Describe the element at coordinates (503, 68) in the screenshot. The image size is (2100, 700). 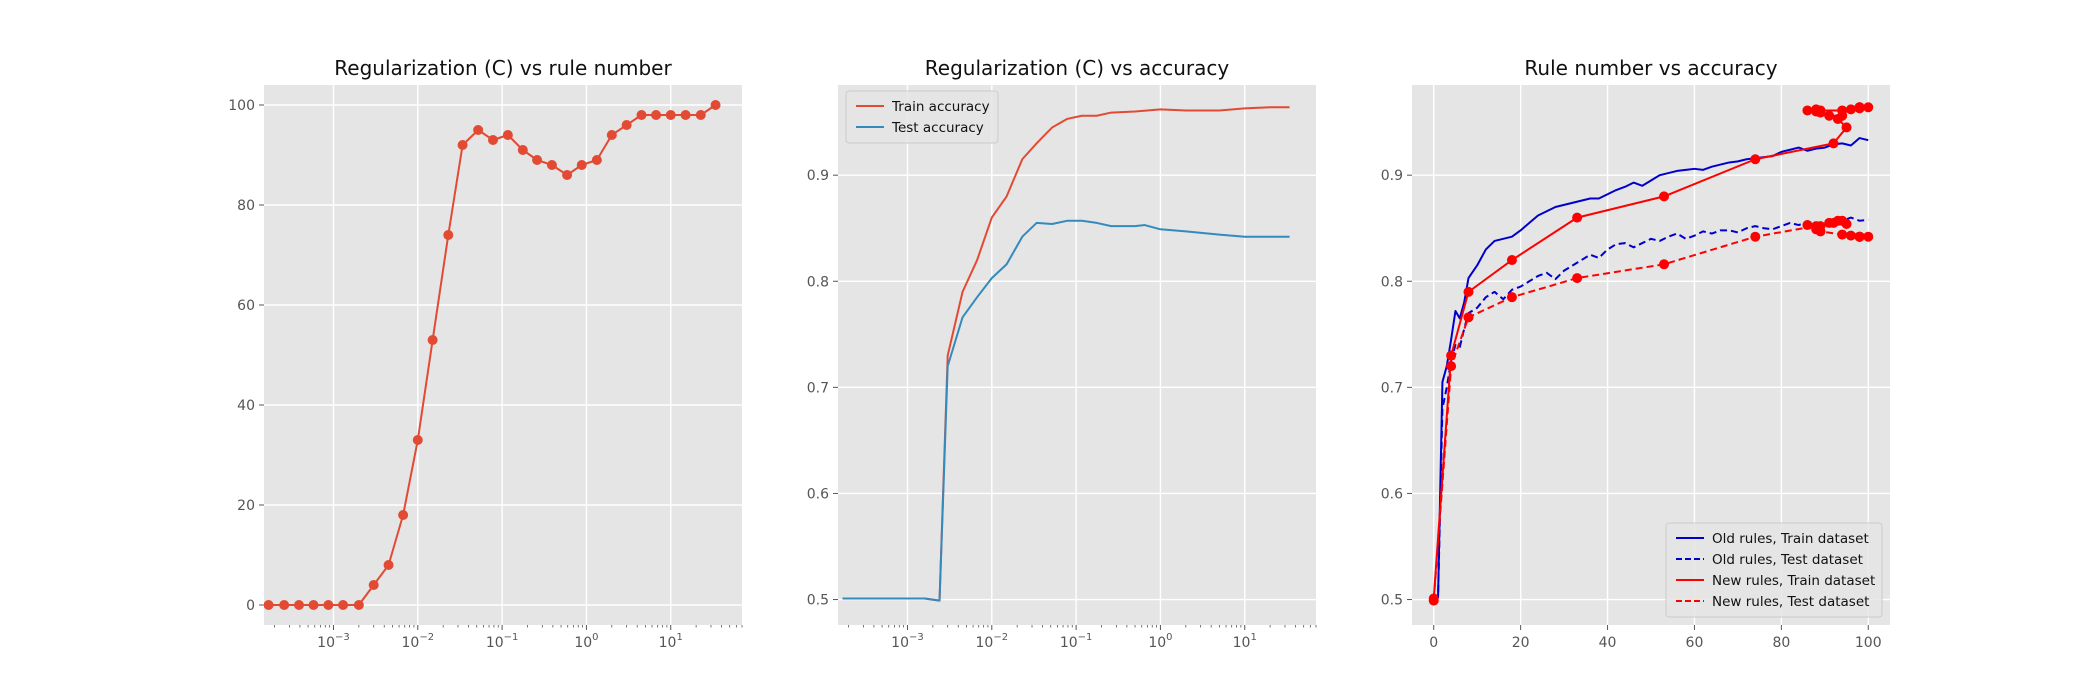
I see `chart-title: Regularization (C) vs rule number` at that location.